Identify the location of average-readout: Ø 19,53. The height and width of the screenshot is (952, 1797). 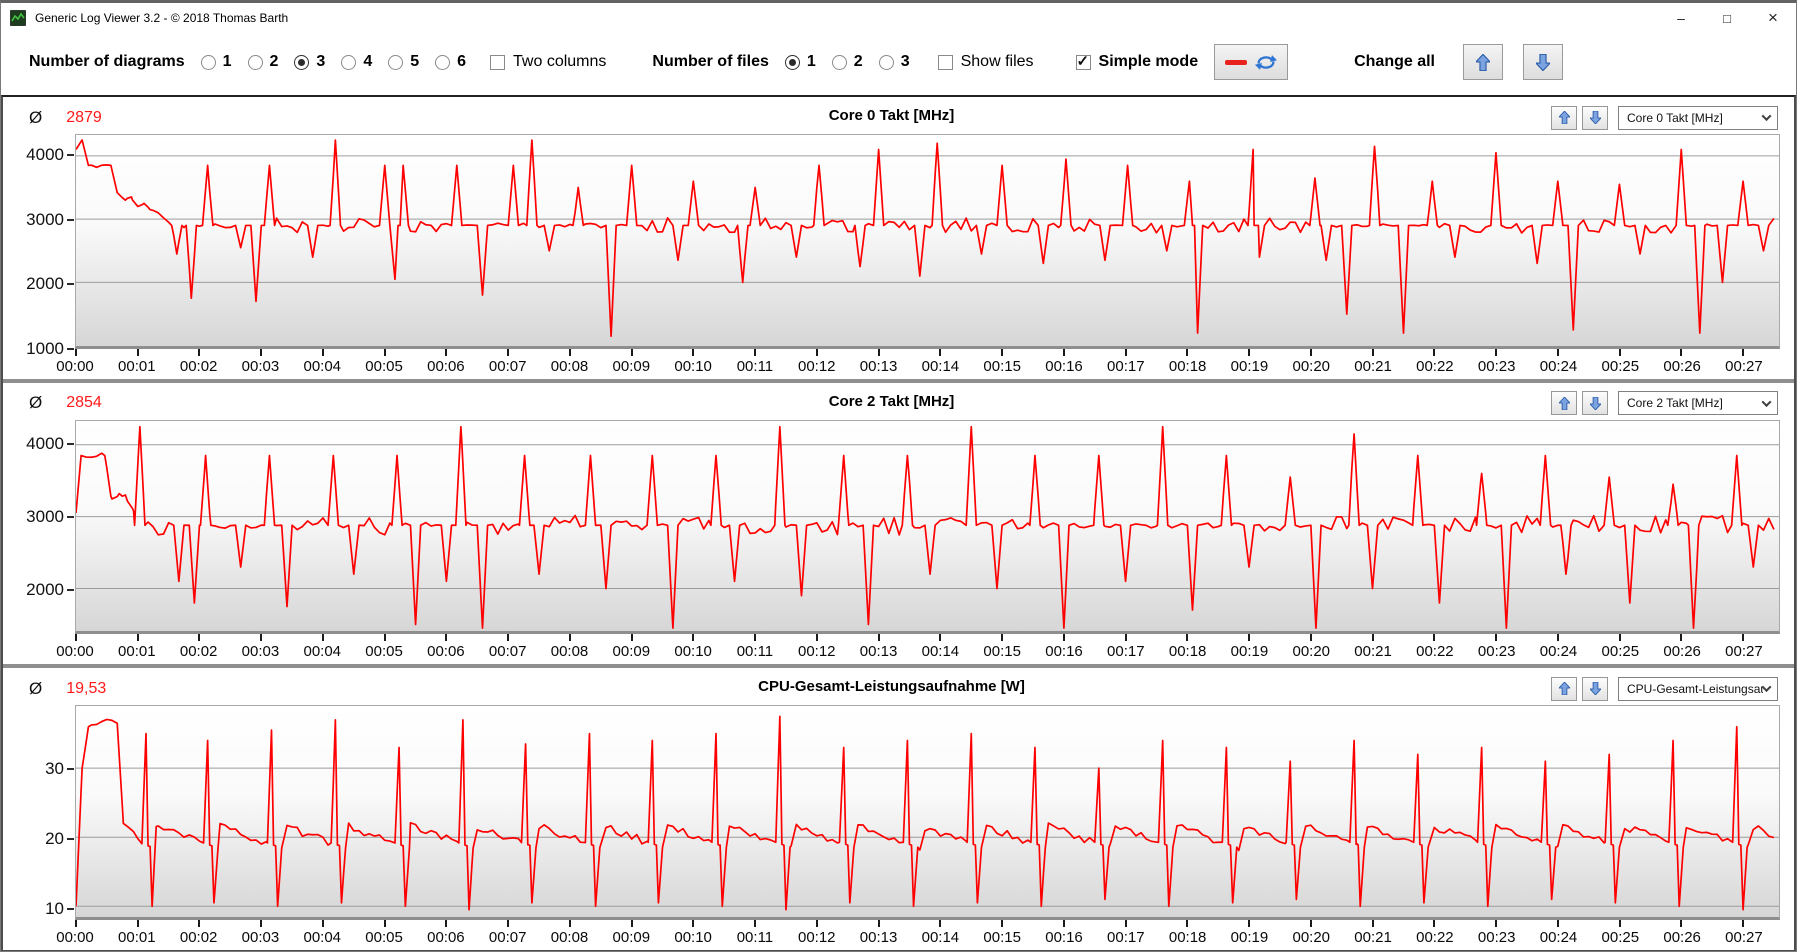
(67, 689).